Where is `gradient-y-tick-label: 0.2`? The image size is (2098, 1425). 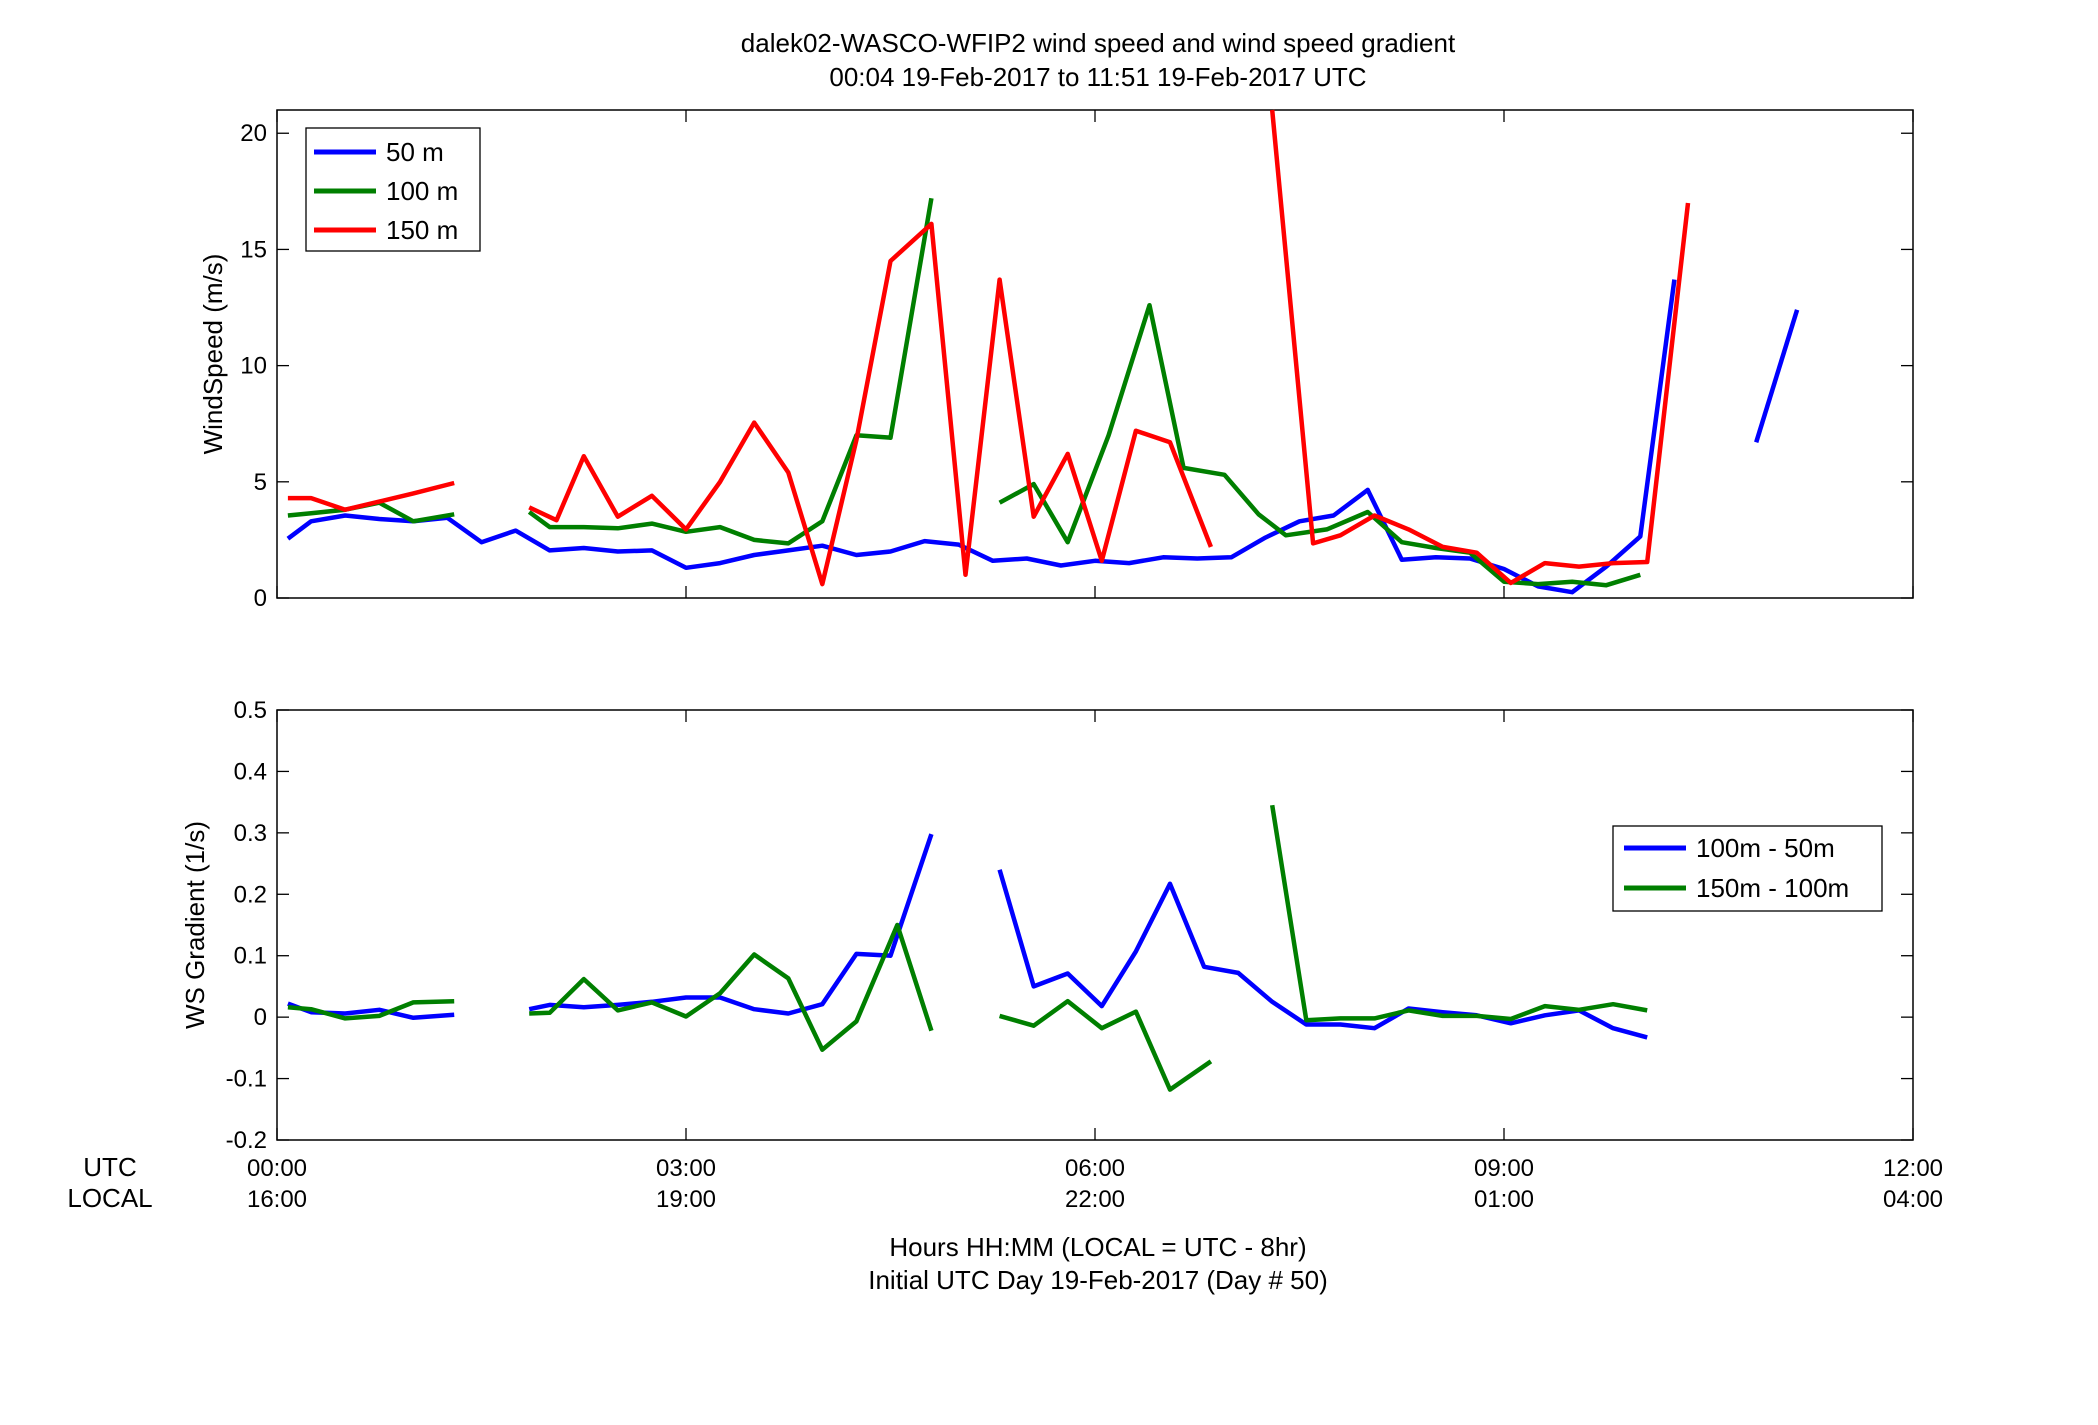 gradient-y-tick-label: 0.2 is located at coordinates (250, 894).